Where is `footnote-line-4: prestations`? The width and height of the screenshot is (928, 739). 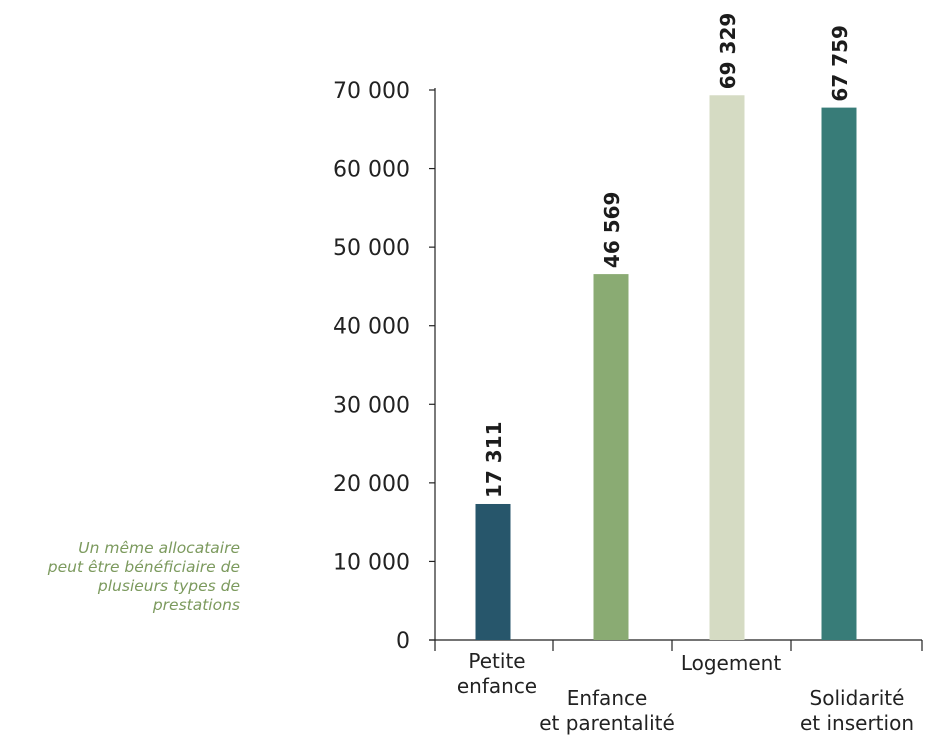 footnote-line-4: prestations is located at coordinates (196, 605).